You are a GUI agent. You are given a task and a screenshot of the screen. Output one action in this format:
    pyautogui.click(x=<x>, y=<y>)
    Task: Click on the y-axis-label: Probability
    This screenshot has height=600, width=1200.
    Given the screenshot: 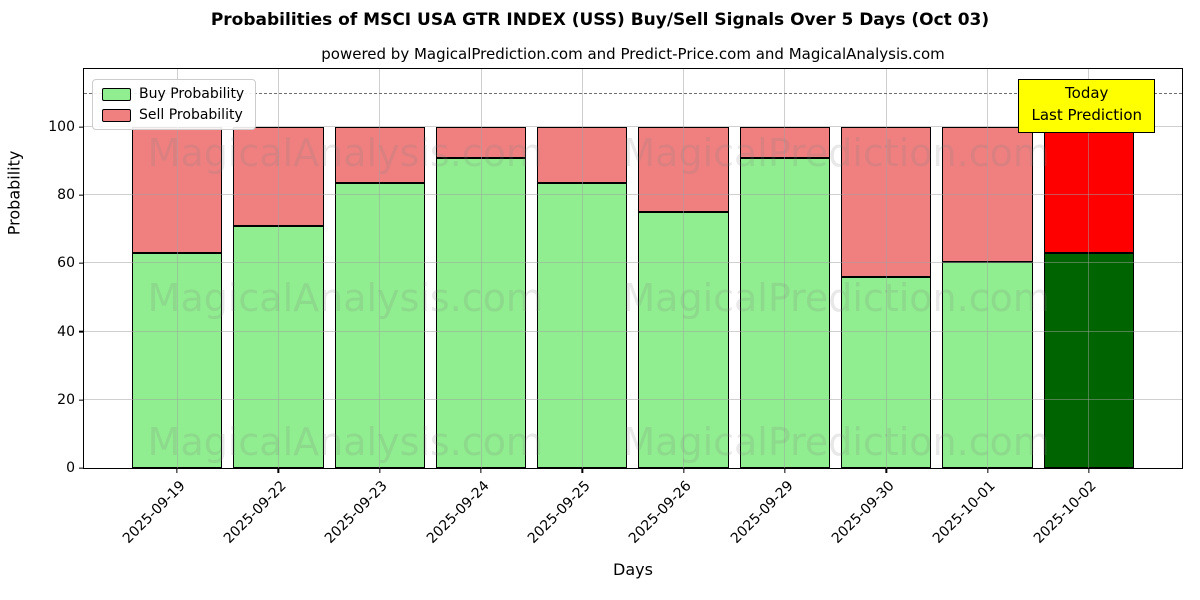 What is the action you would take?
    pyautogui.click(x=14, y=193)
    